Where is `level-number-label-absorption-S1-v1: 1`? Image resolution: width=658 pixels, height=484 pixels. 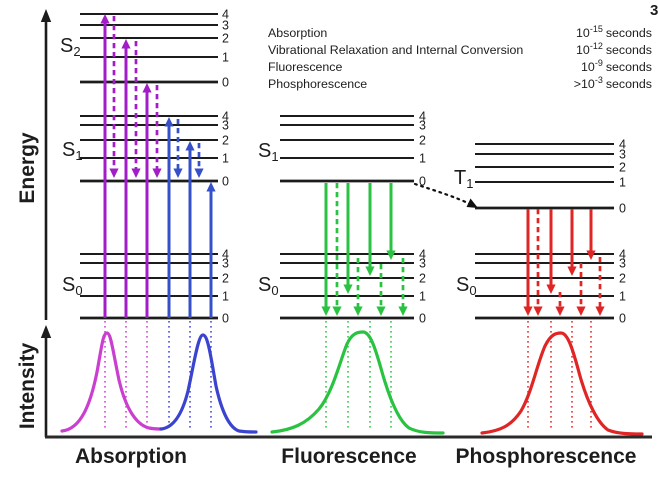 level-number-label-absorption-S1-v1: 1 is located at coordinates (225, 159).